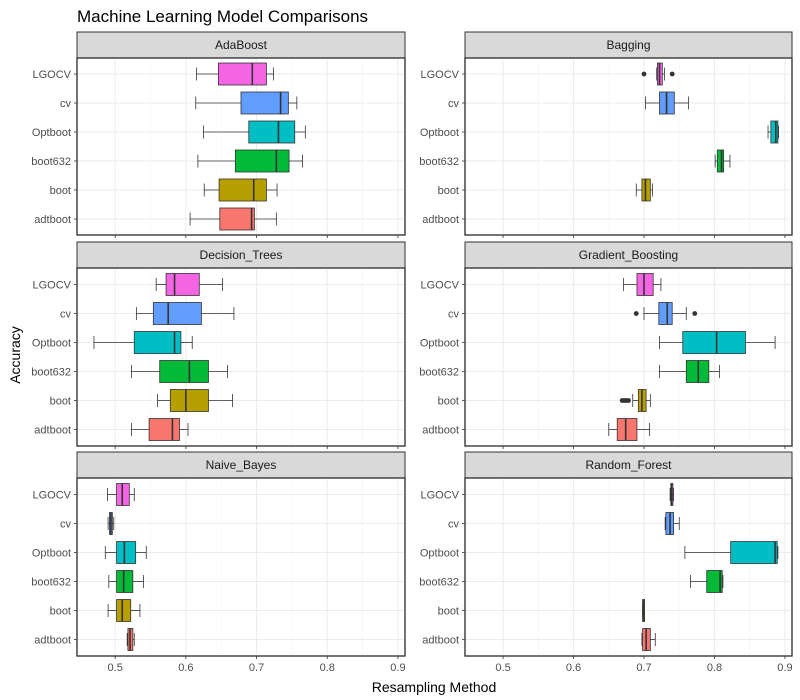 The width and height of the screenshot is (800, 700). What do you see at coordinates (327, 668) in the screenshot?
I see `x-tick-label: 0.8` at bounding box center [327, 668].